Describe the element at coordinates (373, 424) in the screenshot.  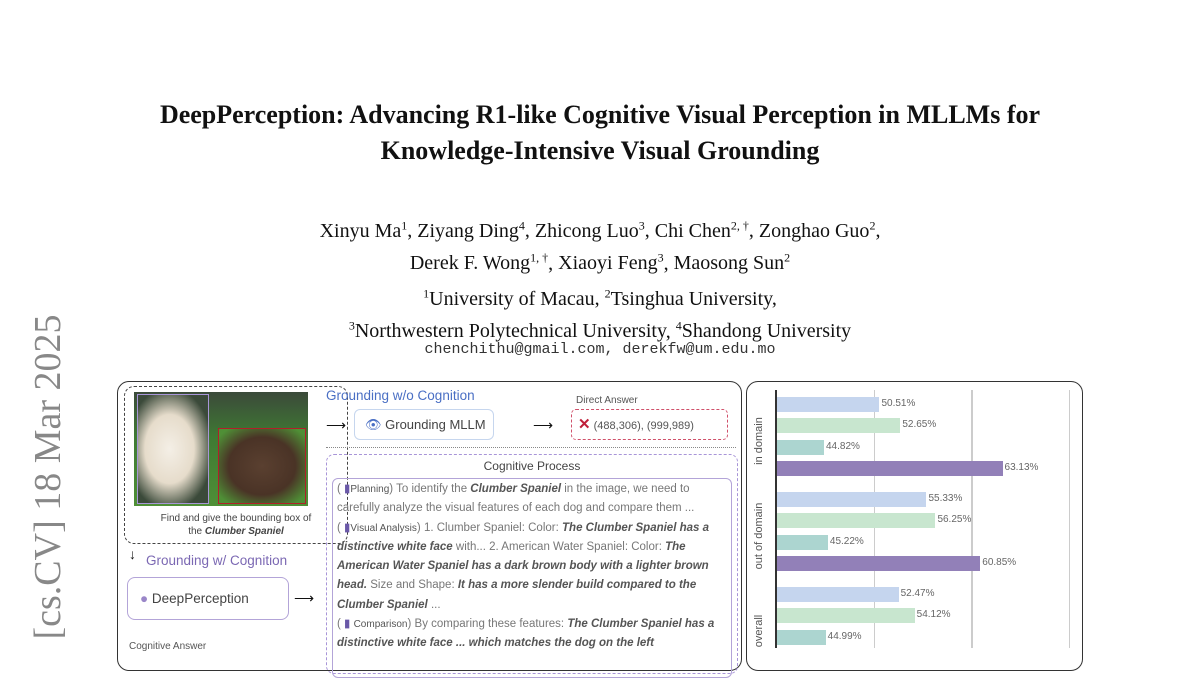
I see `eye-icon: 👁` at that location.